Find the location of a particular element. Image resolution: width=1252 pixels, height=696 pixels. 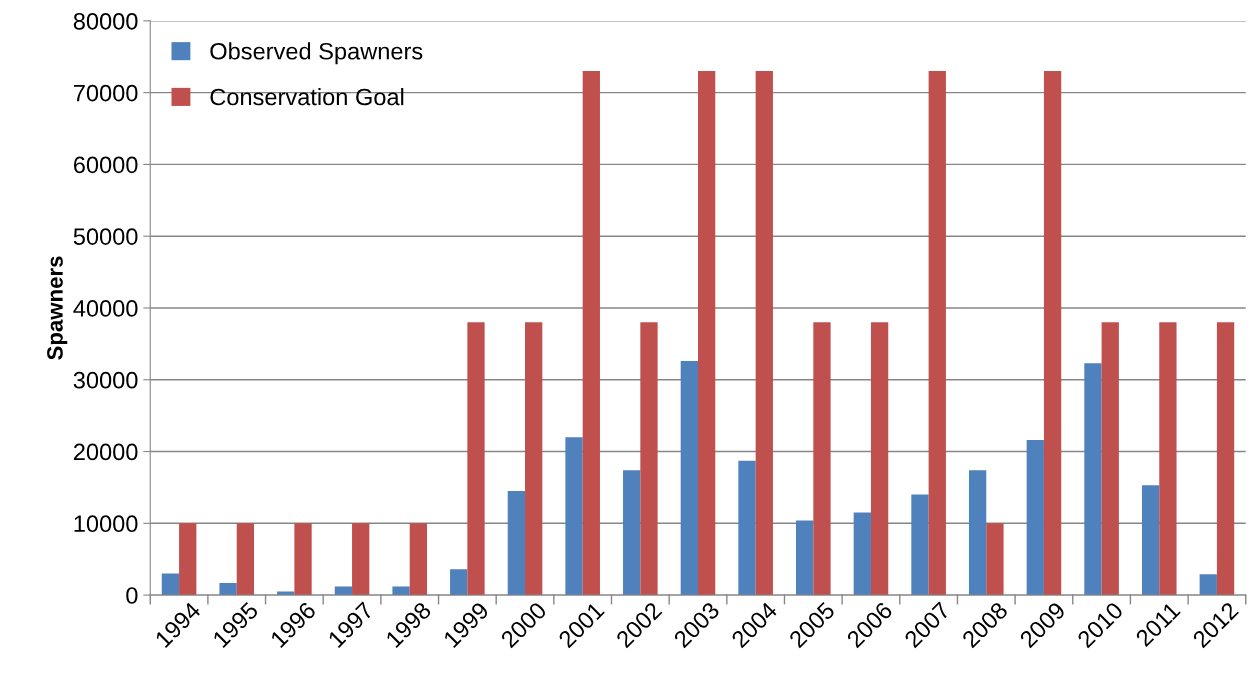

y-tick-label: 20000 is located at coordinates (105, 452).